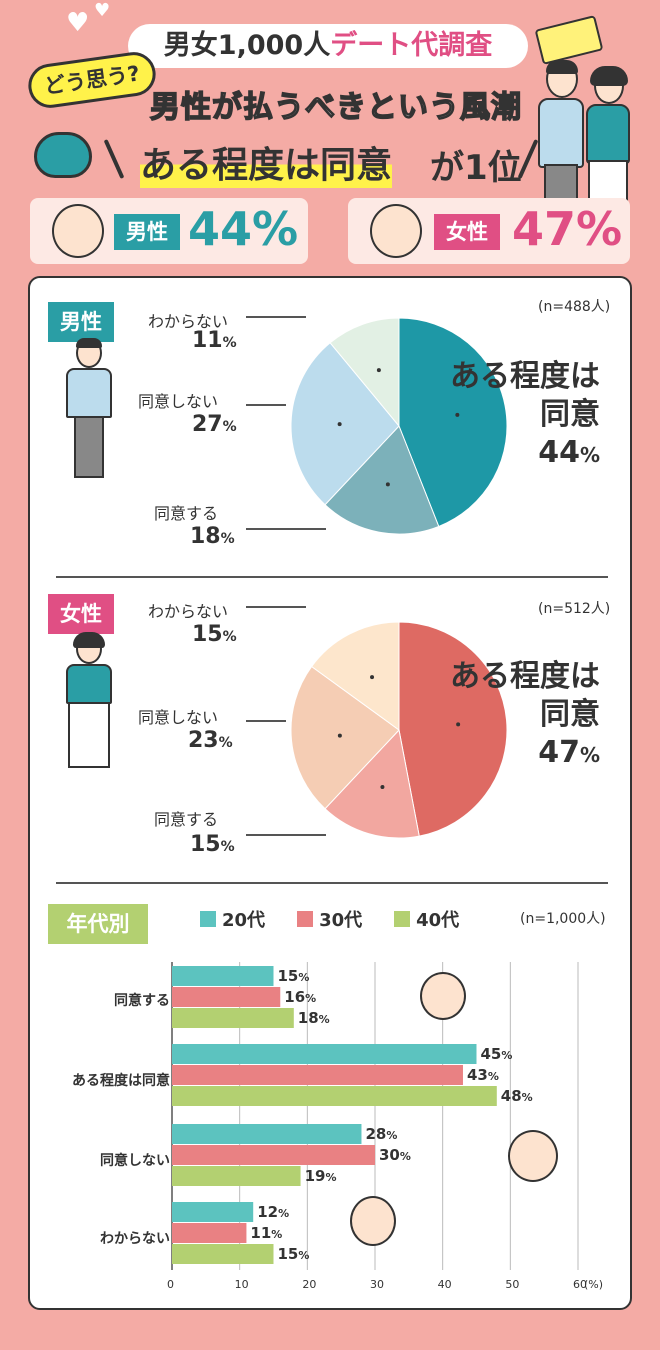 The width and height of the screenshot is (660, 1350). Describe the element at coordinates (467, 232) in the screenshot. I see `woman-tag: 女性` at that location.